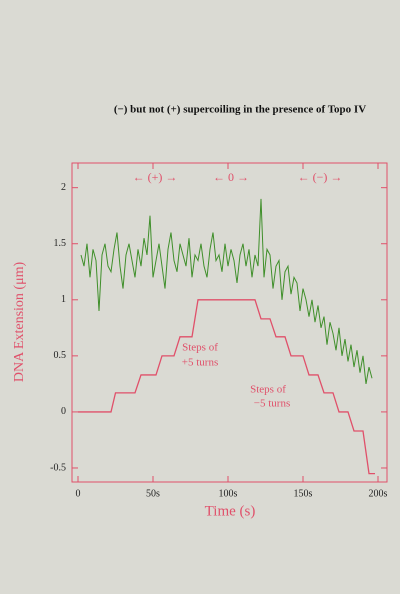  I want to click on y-tick-label: 1, so click(63, 299).